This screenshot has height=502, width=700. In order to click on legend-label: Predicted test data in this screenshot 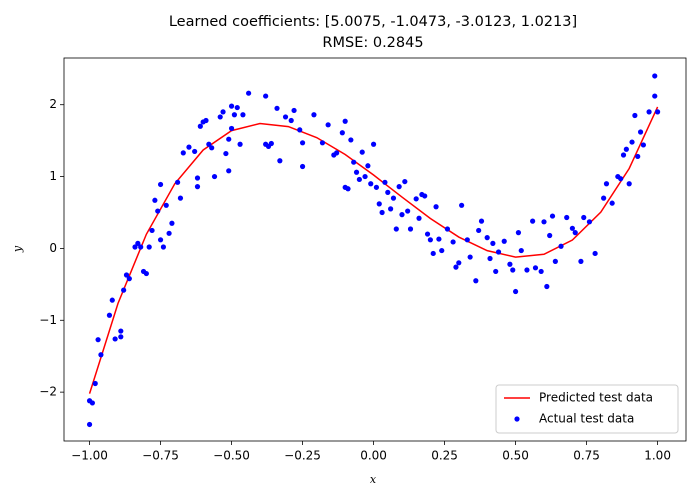, I will do `click(596, 398)`.